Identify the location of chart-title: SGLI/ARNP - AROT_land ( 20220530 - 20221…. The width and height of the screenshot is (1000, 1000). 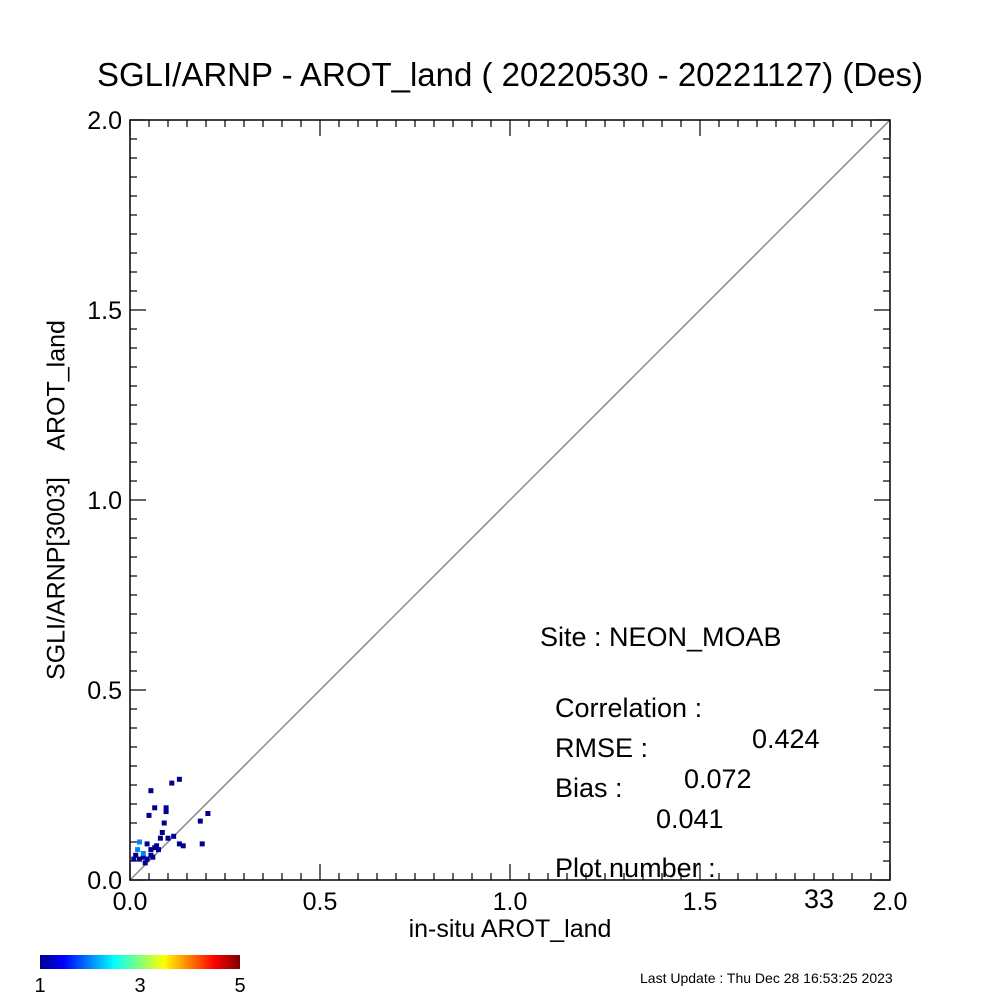
(510, 74).